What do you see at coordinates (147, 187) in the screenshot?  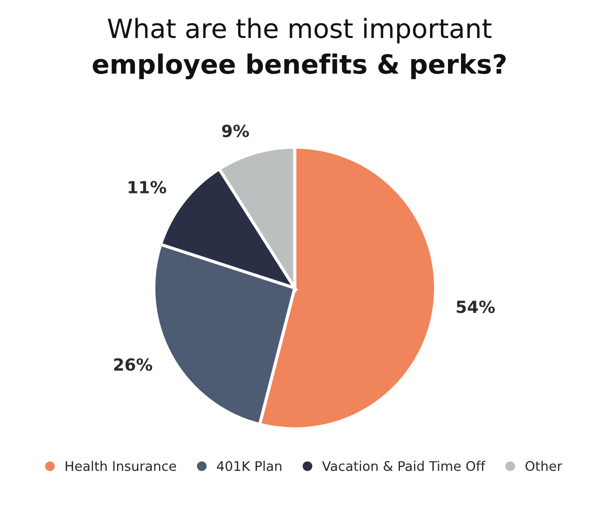 I see `data-label: 11%` at bounding box center [147, 187].